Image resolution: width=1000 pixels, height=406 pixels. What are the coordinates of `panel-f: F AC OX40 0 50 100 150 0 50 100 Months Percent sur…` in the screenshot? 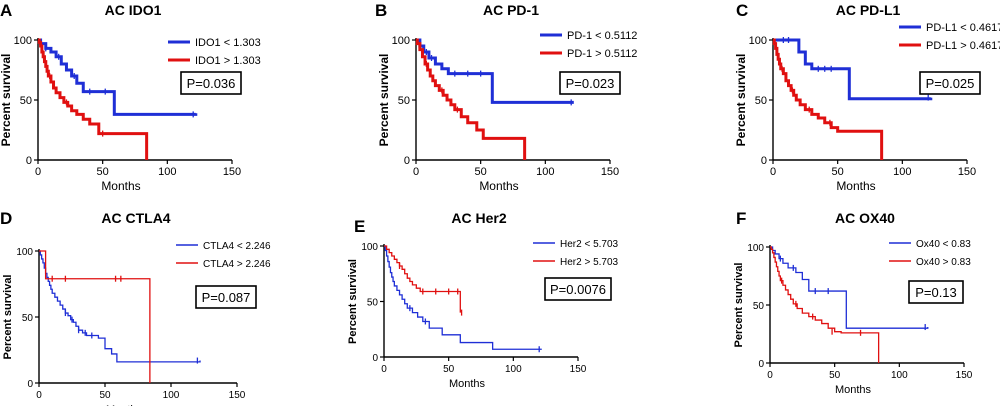 It's located at (853, 302).